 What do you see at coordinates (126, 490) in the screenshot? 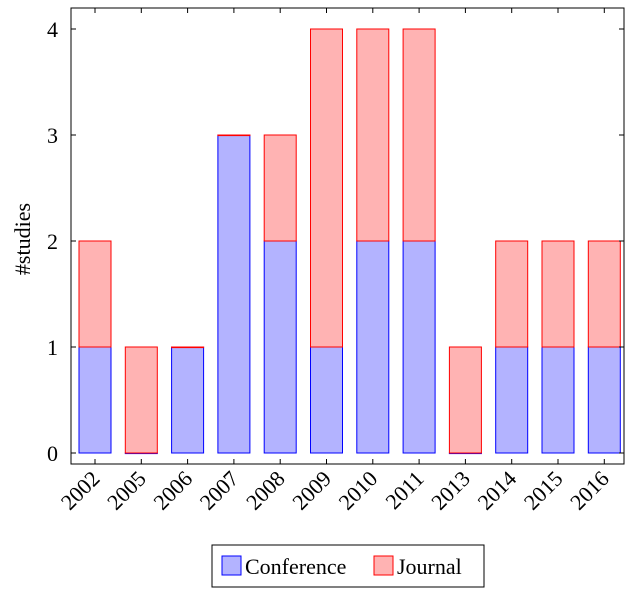
I see `x-tick-label-2005: 2005` at bounding box center [126, 490].